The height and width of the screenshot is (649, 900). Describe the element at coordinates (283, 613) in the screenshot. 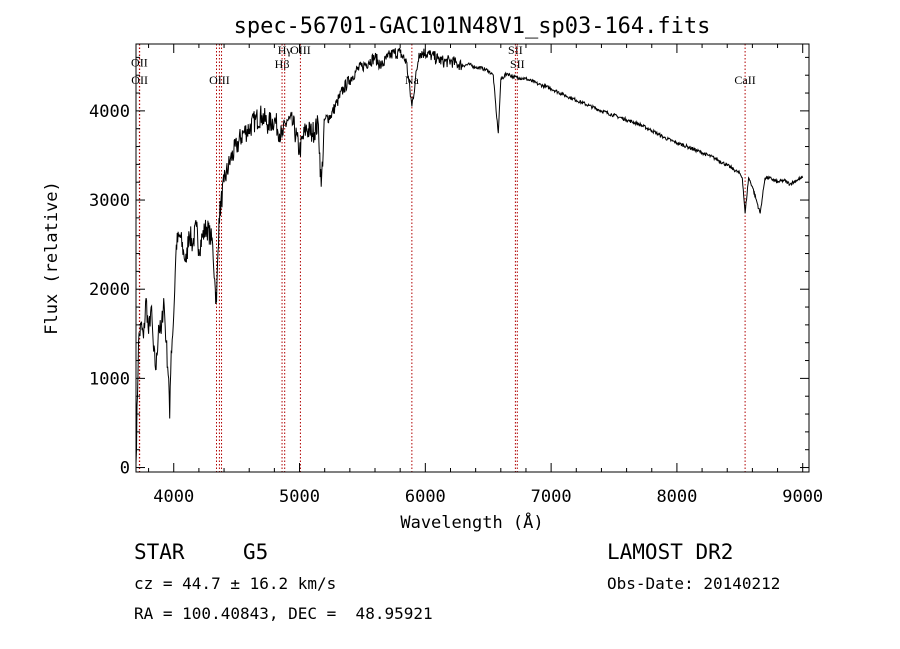

I see `coordinates: RA = 100.40843, DEC = 48.95921` at that location.